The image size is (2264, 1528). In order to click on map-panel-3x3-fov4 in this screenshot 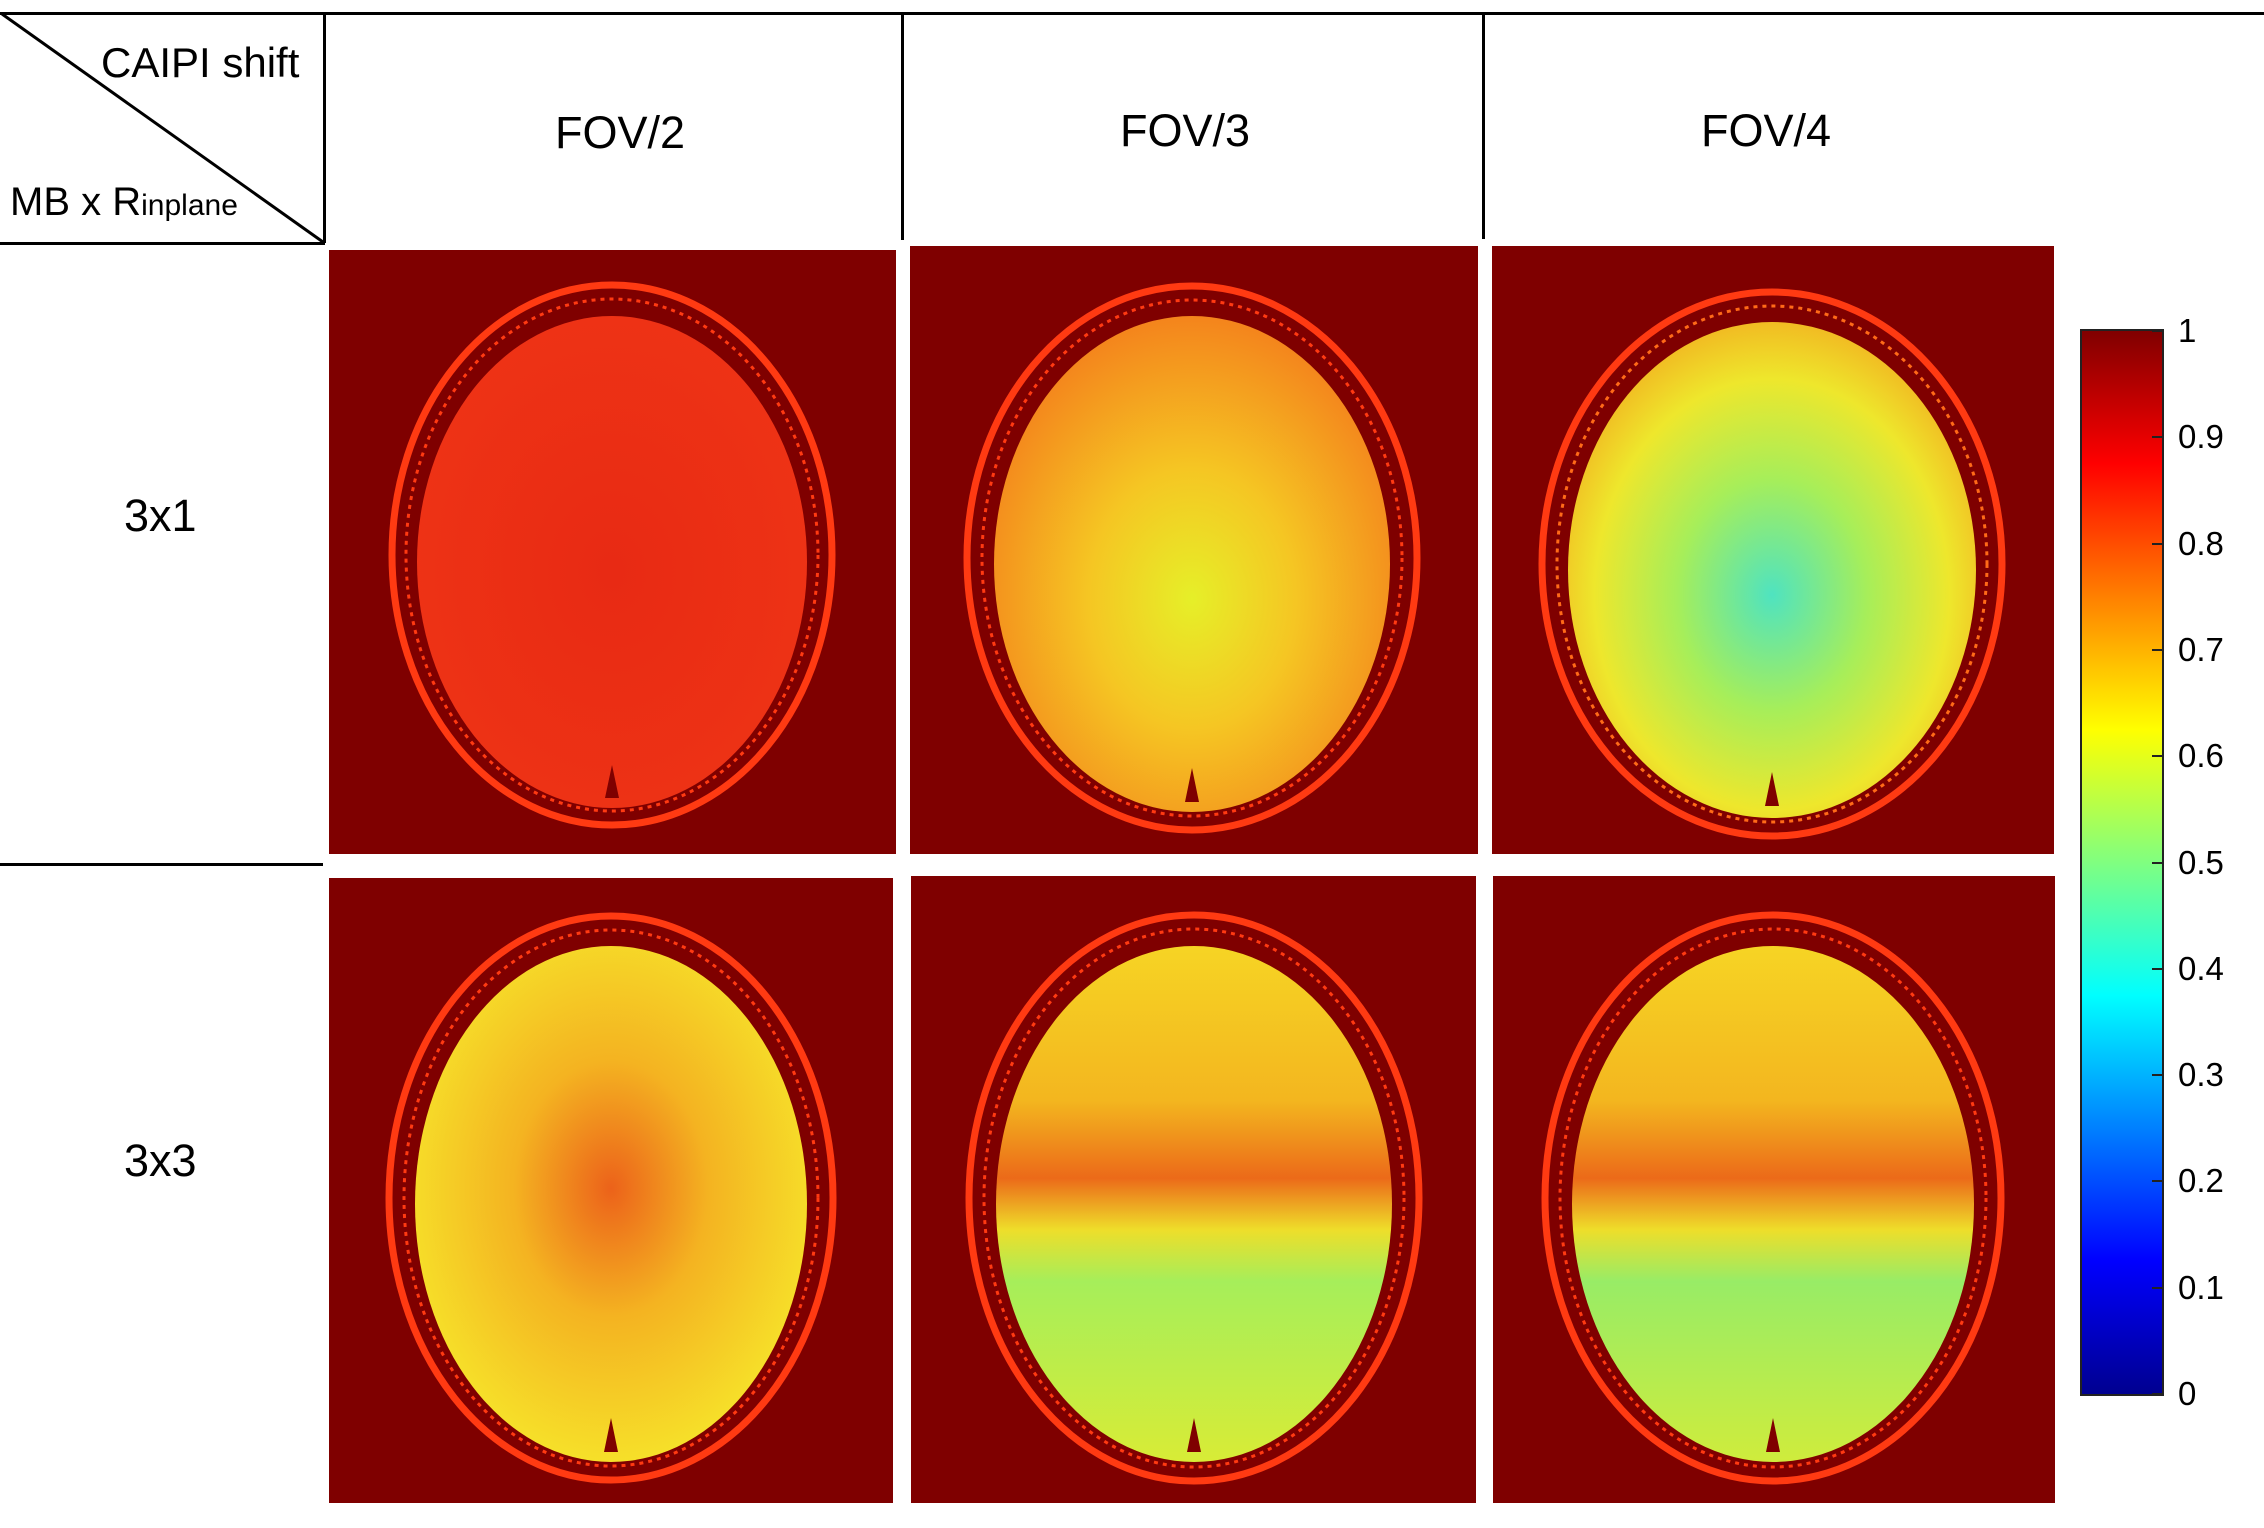, I will do `click(1774, 1189)`.